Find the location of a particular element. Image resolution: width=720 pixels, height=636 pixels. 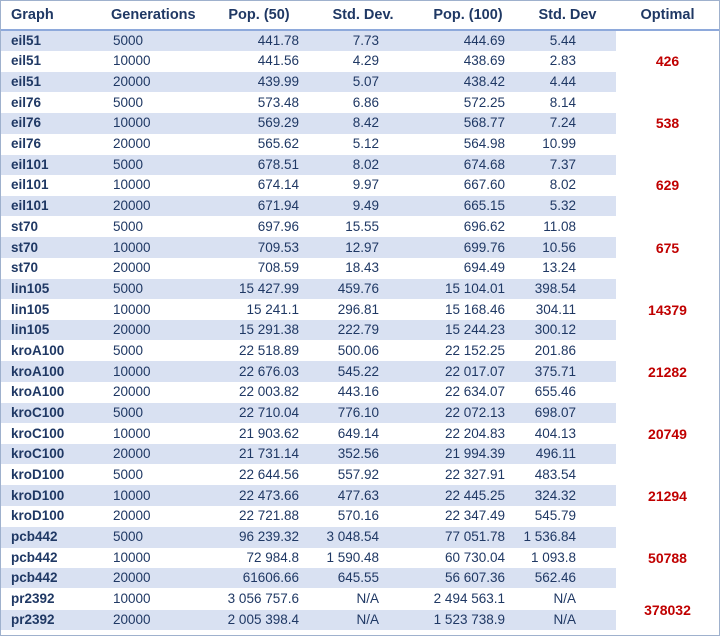

cell-stddev-50: 545.22 is located at coordinates (363, 371).